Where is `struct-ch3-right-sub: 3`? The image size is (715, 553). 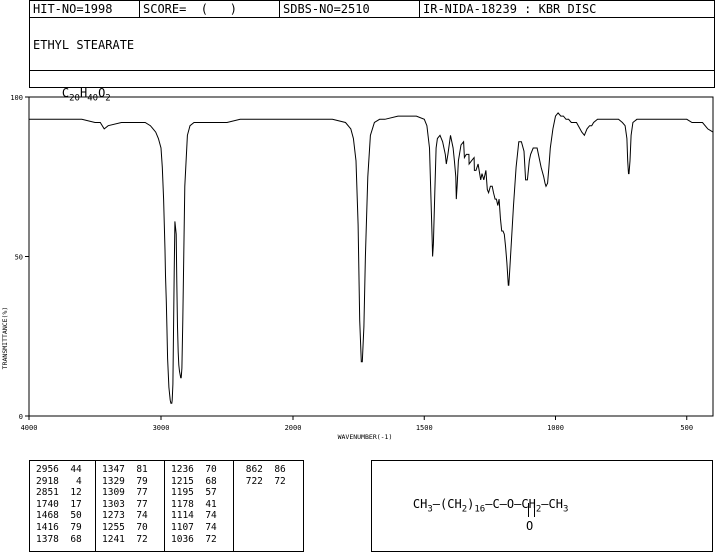
struct-ch3-right-sub: 3 is located at coordinates (565, 509).